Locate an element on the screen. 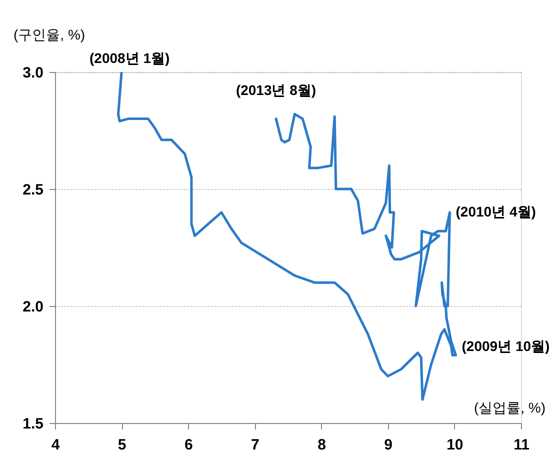 This screenshot has width=555, height=470. x-tick-label: 5 is located at coordinates (122, 445).